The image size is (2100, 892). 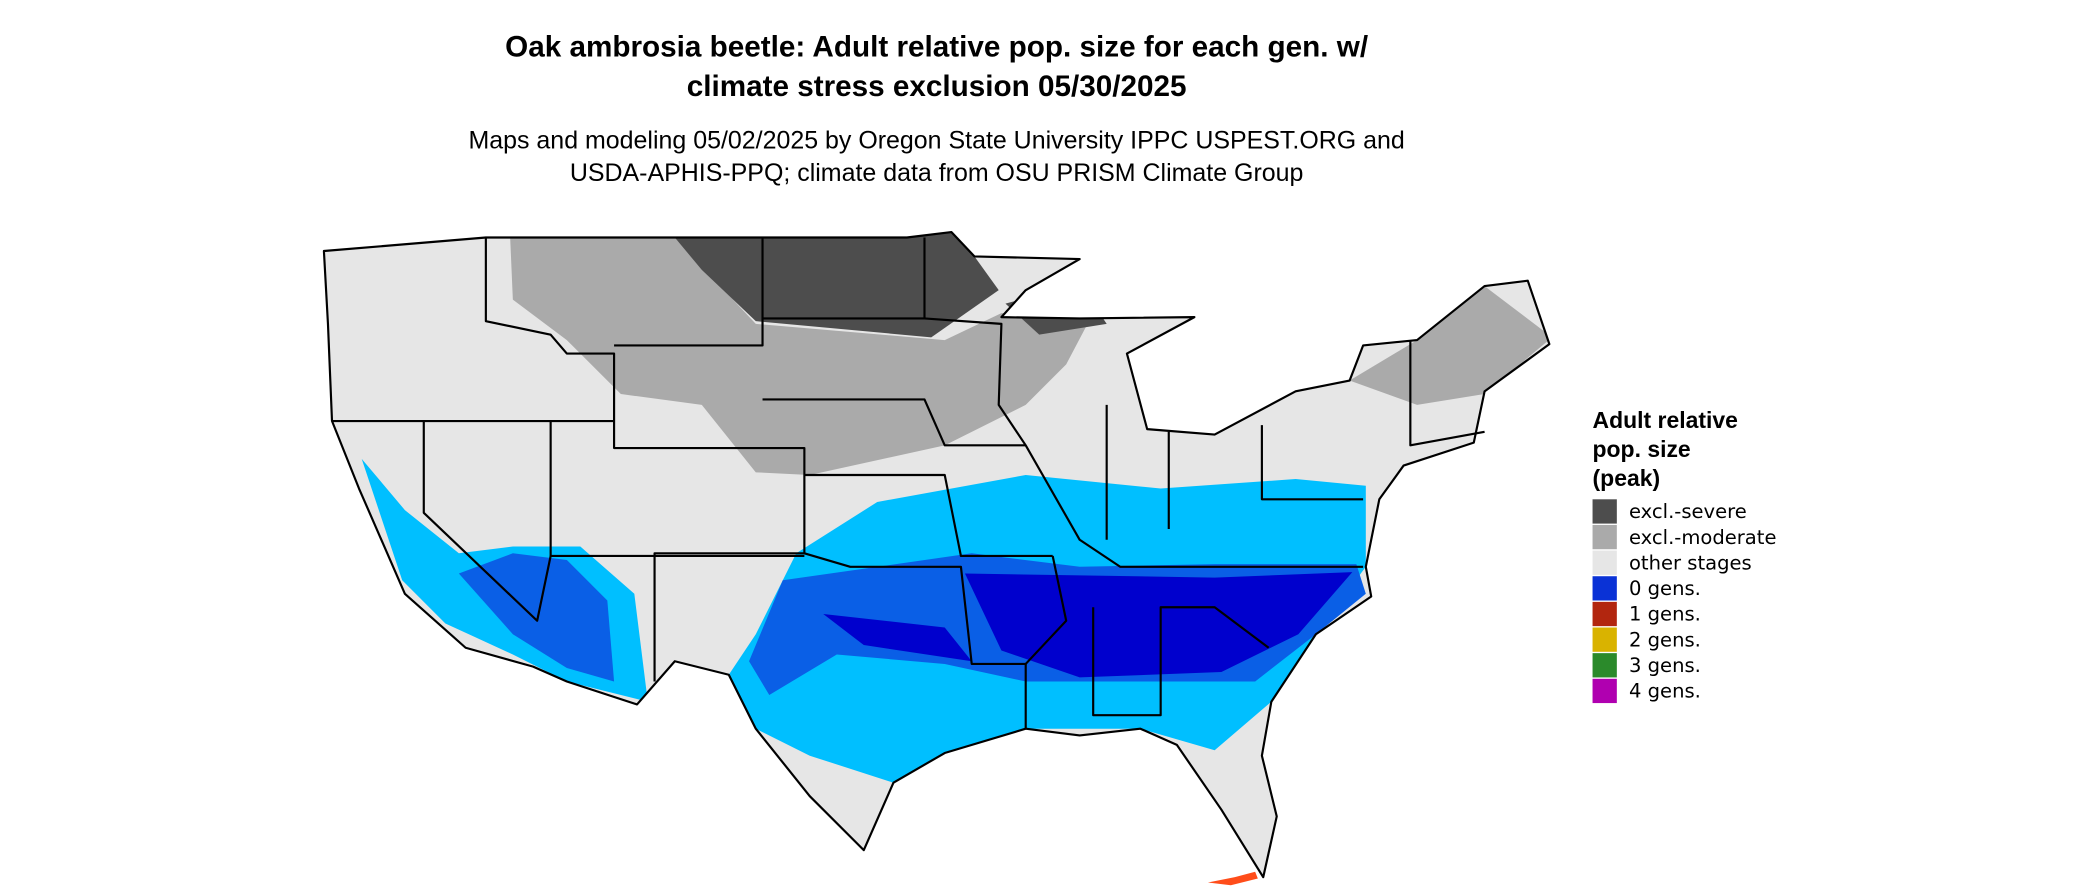 What do you see at coordinates (1665, 639) in the screenshot?
I see `legend-label: 2 gens.` at bounding box center [1665, 639].